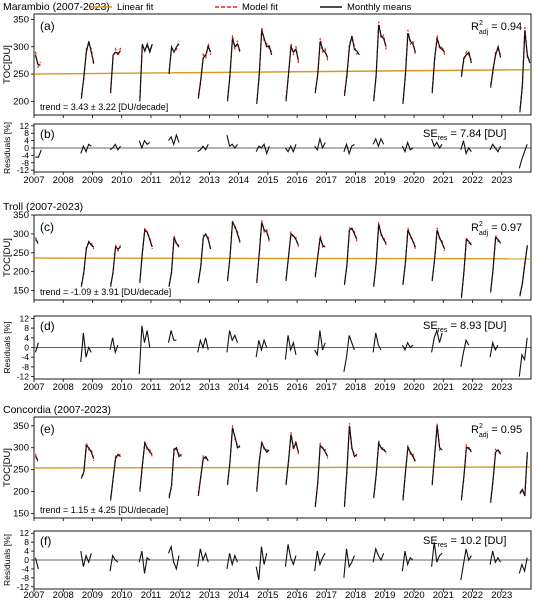 This screenshot has height=600, width=536. Describe the element at coordinates (43, 207) in the screenshot. I see `station-title: Troll (2007-2023)` at that location.